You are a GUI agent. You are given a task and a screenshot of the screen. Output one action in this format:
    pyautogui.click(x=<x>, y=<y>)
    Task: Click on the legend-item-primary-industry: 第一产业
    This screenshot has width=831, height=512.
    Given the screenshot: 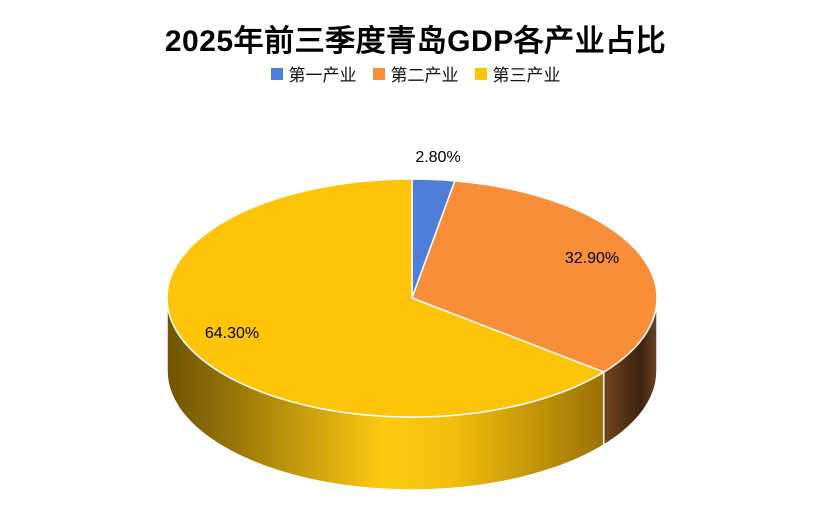 What is the action you would take?
    pyautogui.click(x=313, y=73)
    